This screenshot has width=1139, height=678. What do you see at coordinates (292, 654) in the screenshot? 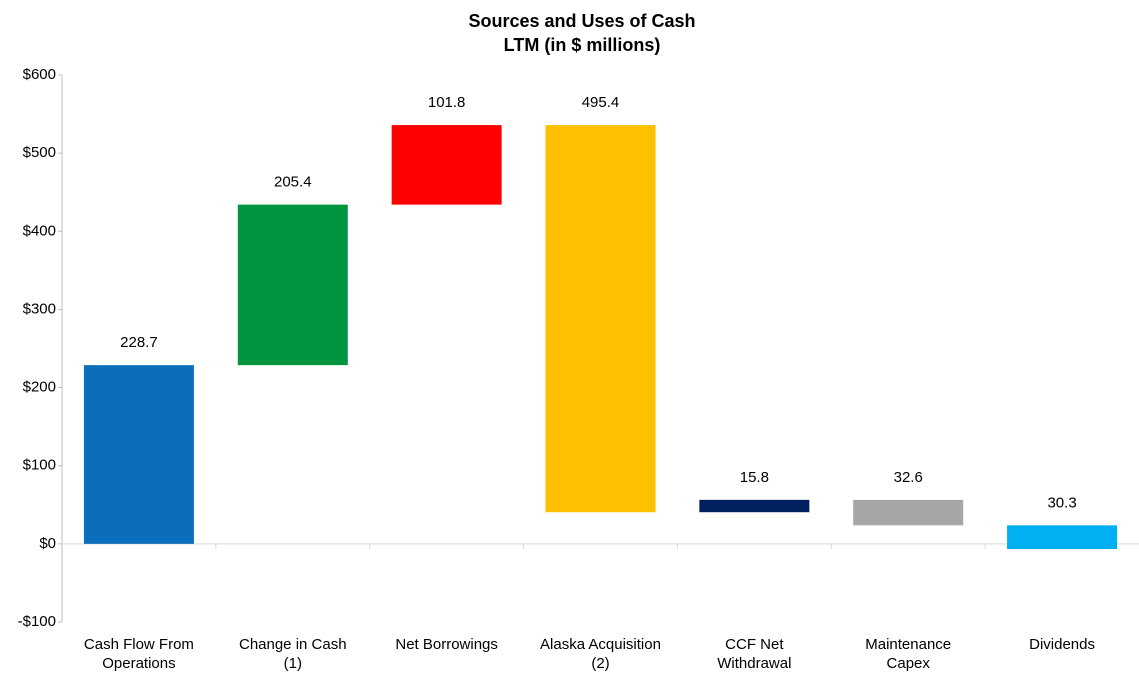
I see `x-tick-label: Change in Cash (1)` at bounding box center [292, 654].